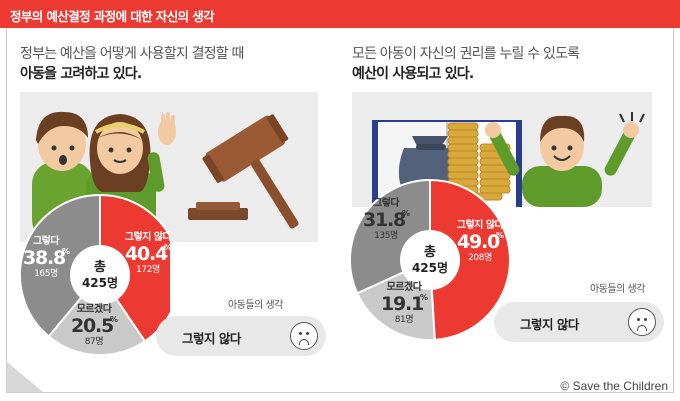 This screenshot has height=401, width=680. Describe the element at coordinates (402, 304) in the screenshot. I see `slice-percent: 19.1` at that location.